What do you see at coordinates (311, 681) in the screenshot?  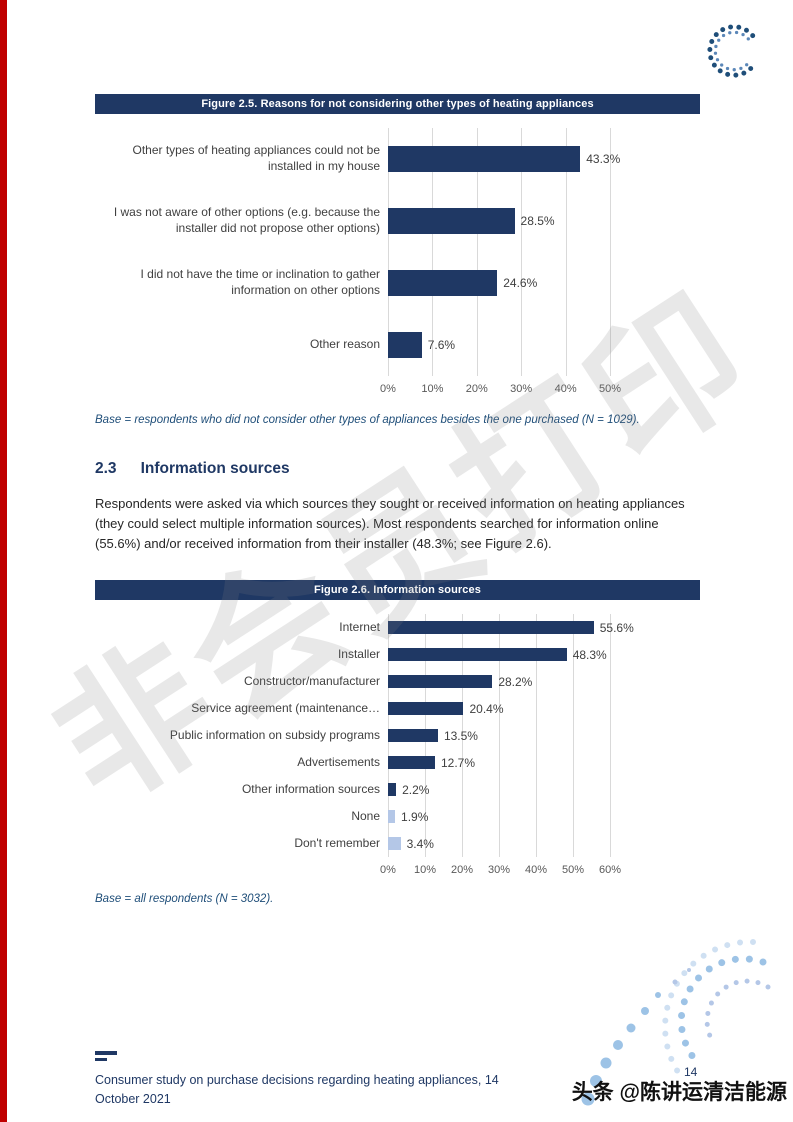 I see `category-label: Constructor/manufacturer` at bounding box center [311, 681].